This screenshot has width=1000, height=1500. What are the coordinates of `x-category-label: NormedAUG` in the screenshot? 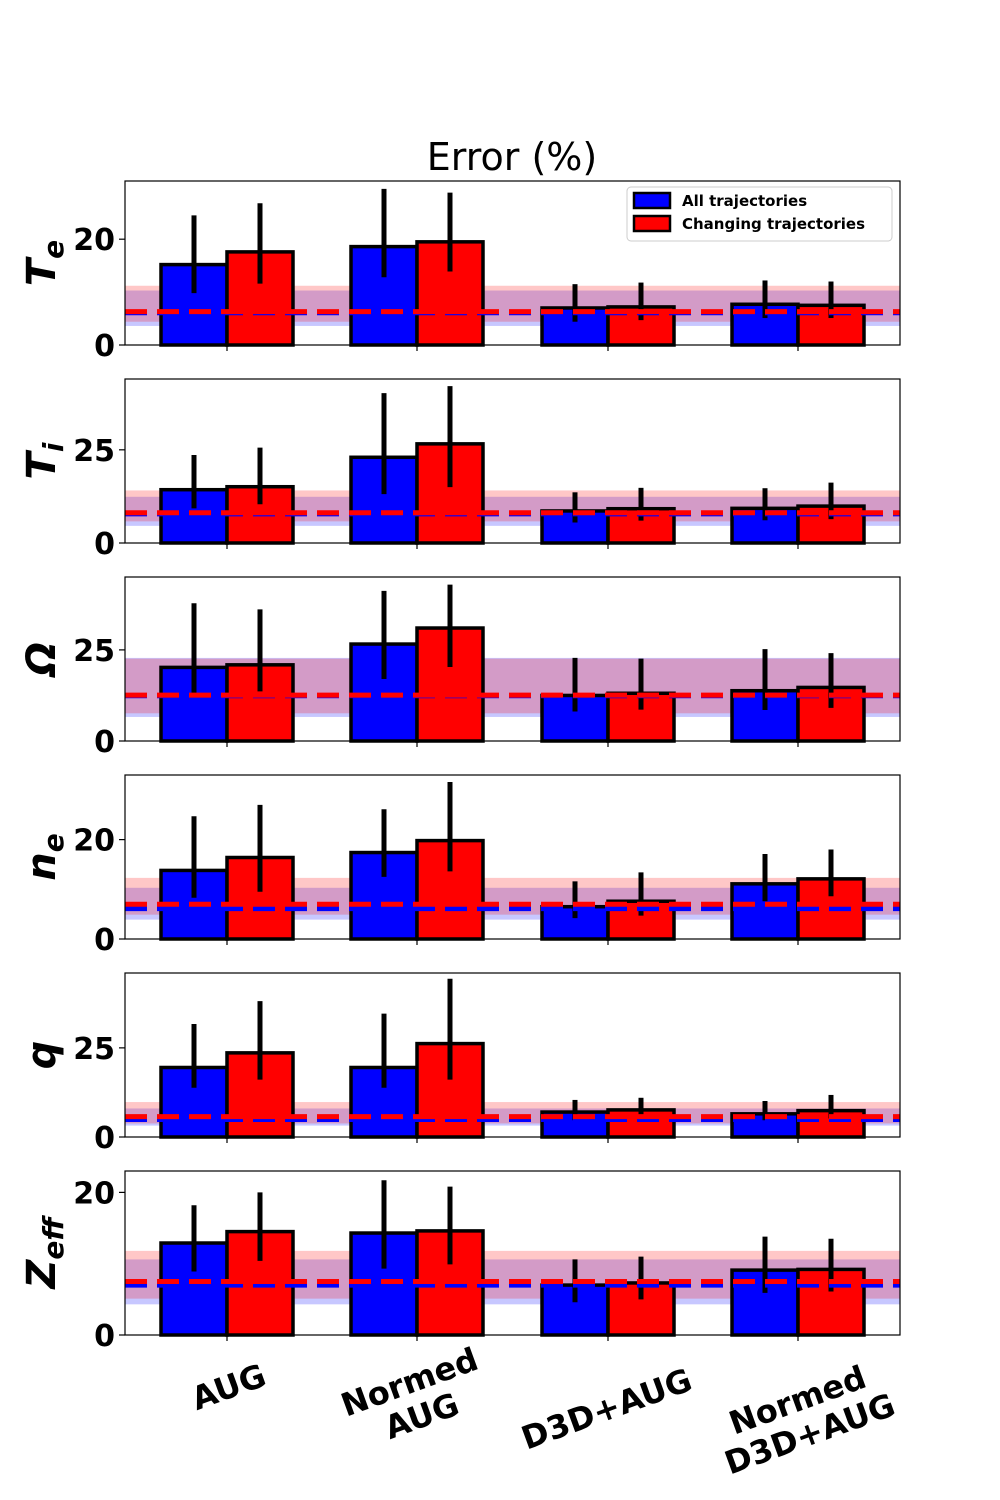 It's located at (415, 1399).